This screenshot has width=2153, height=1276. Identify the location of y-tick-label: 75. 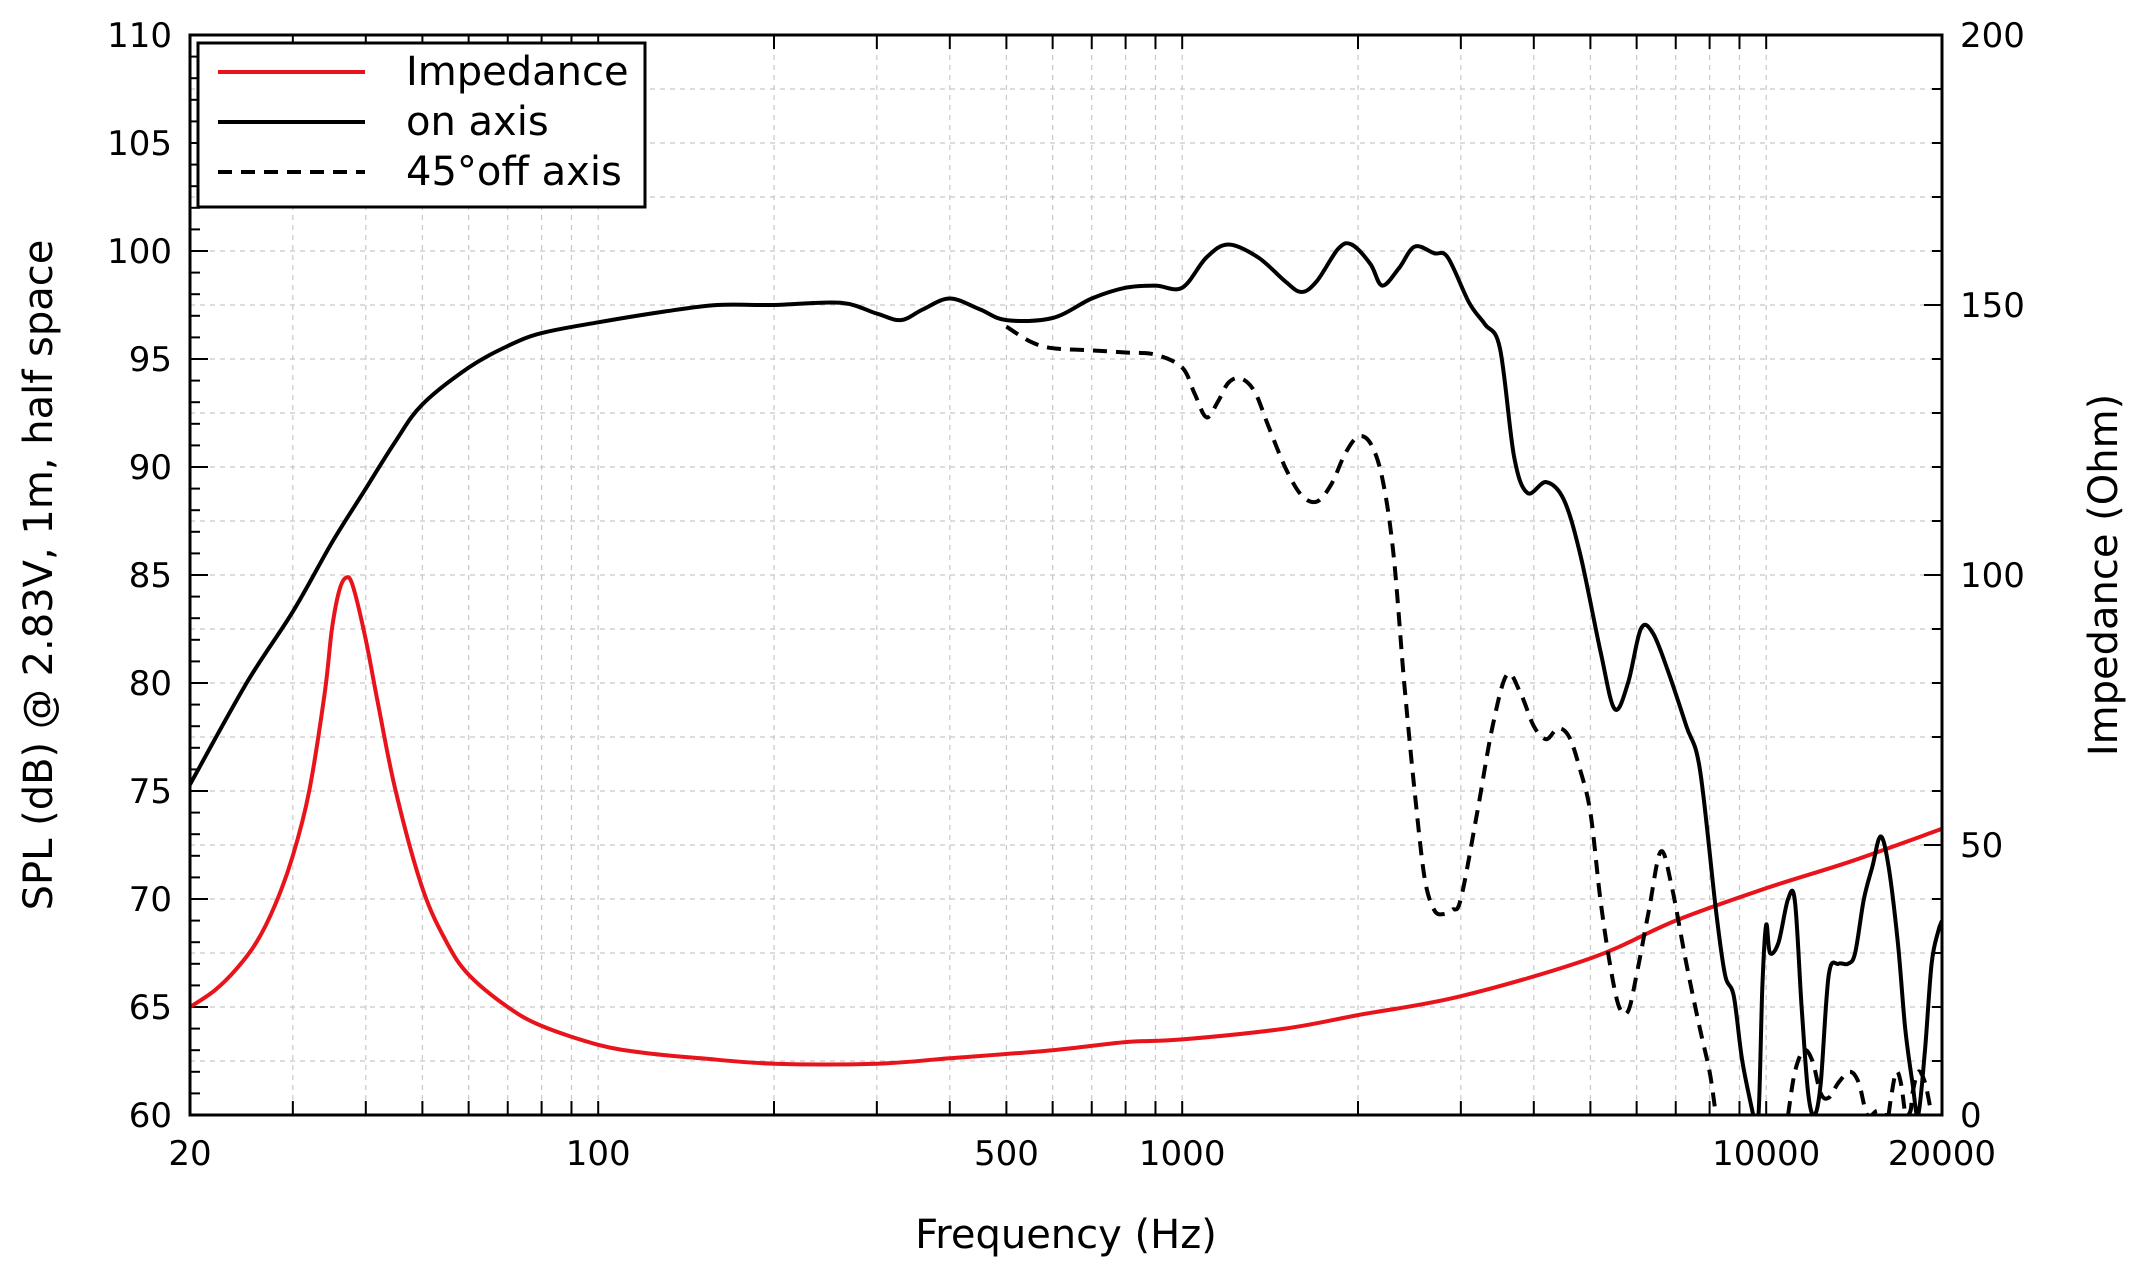
(150, 792).